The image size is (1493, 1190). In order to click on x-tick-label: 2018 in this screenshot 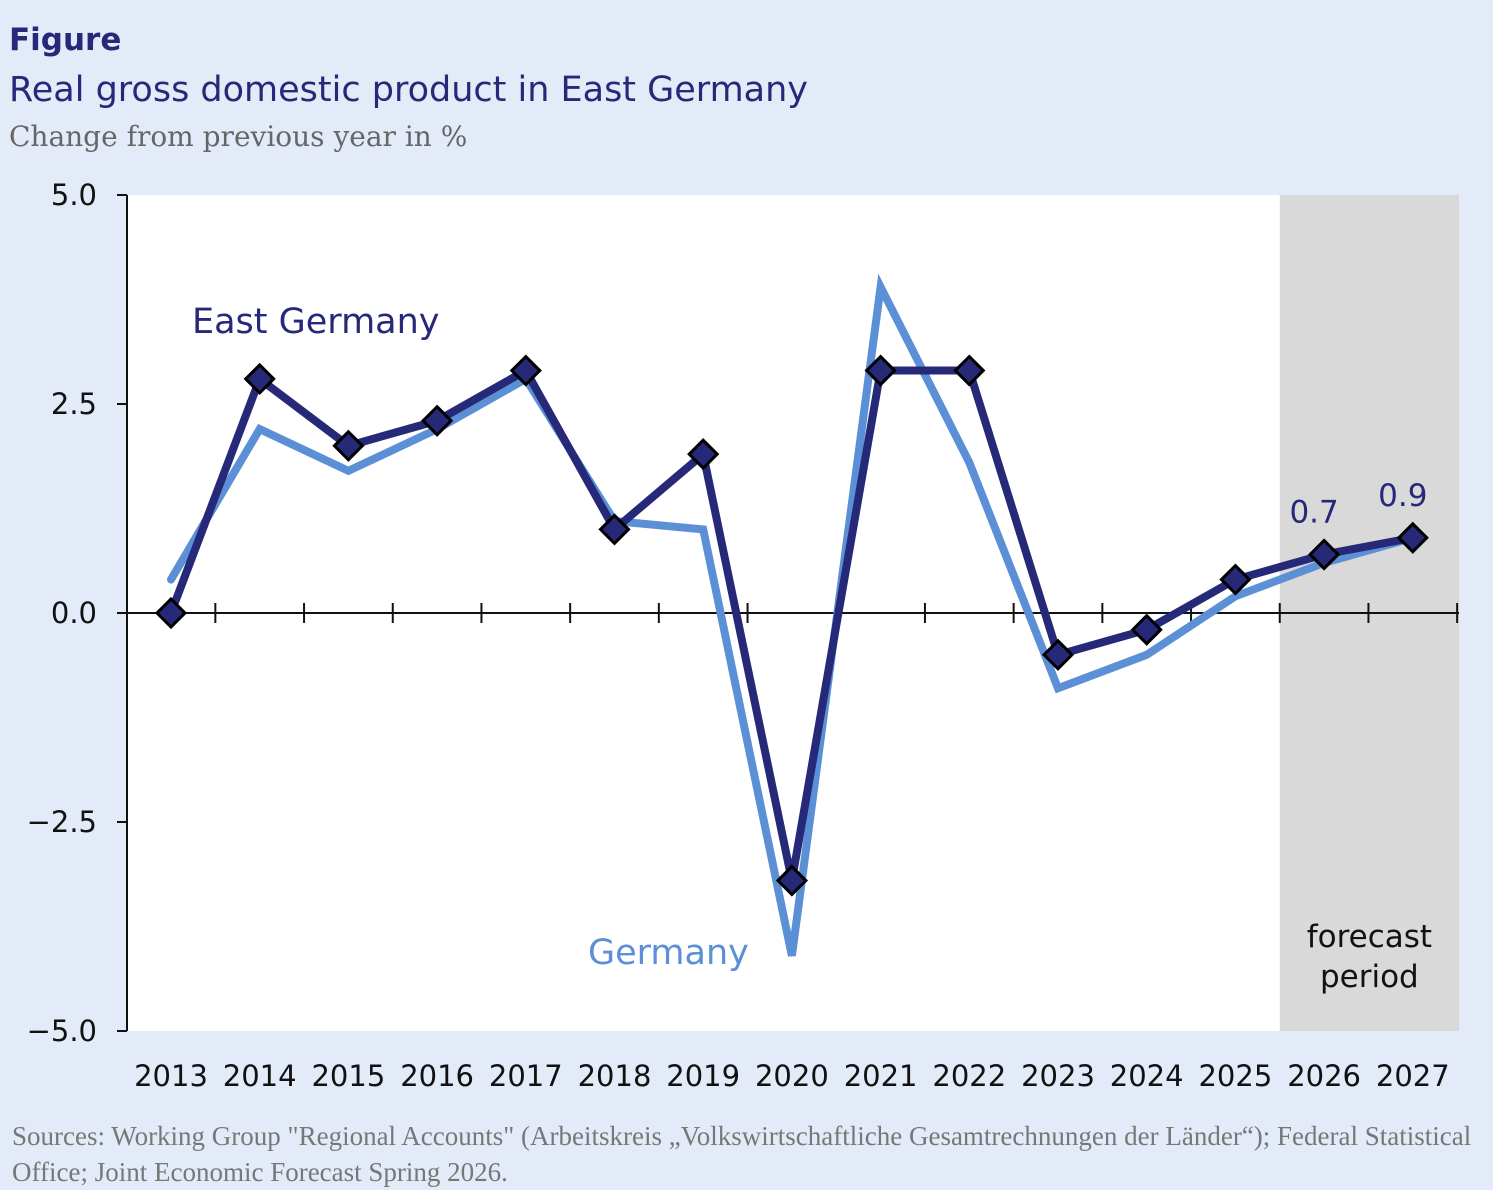, I will do `click(615, 1076)`.